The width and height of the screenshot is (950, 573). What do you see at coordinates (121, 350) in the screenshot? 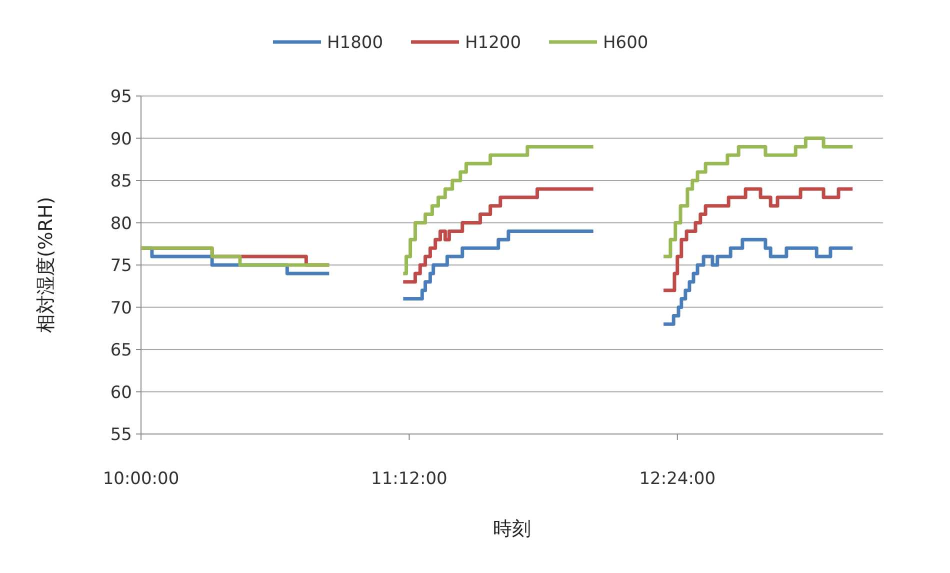
I see `y-tick-label: 65` at bounding box center [121, 350].